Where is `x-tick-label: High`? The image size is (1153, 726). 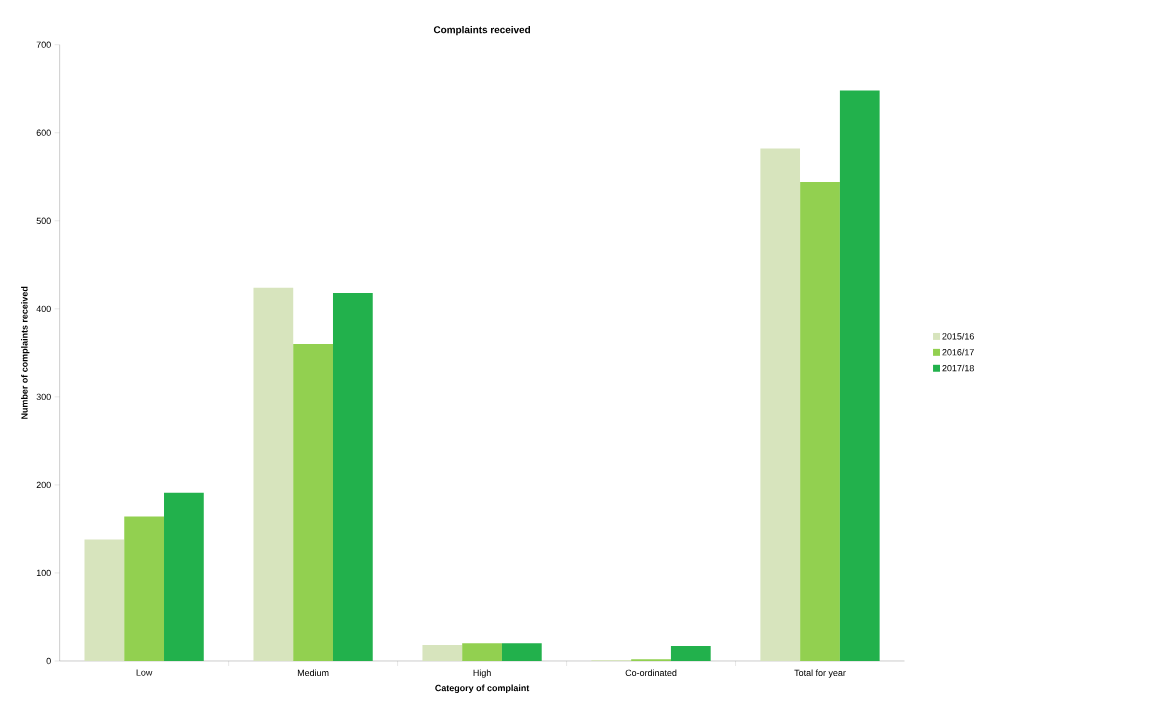
x-tick-label: High is located at coordinates (482, 673).